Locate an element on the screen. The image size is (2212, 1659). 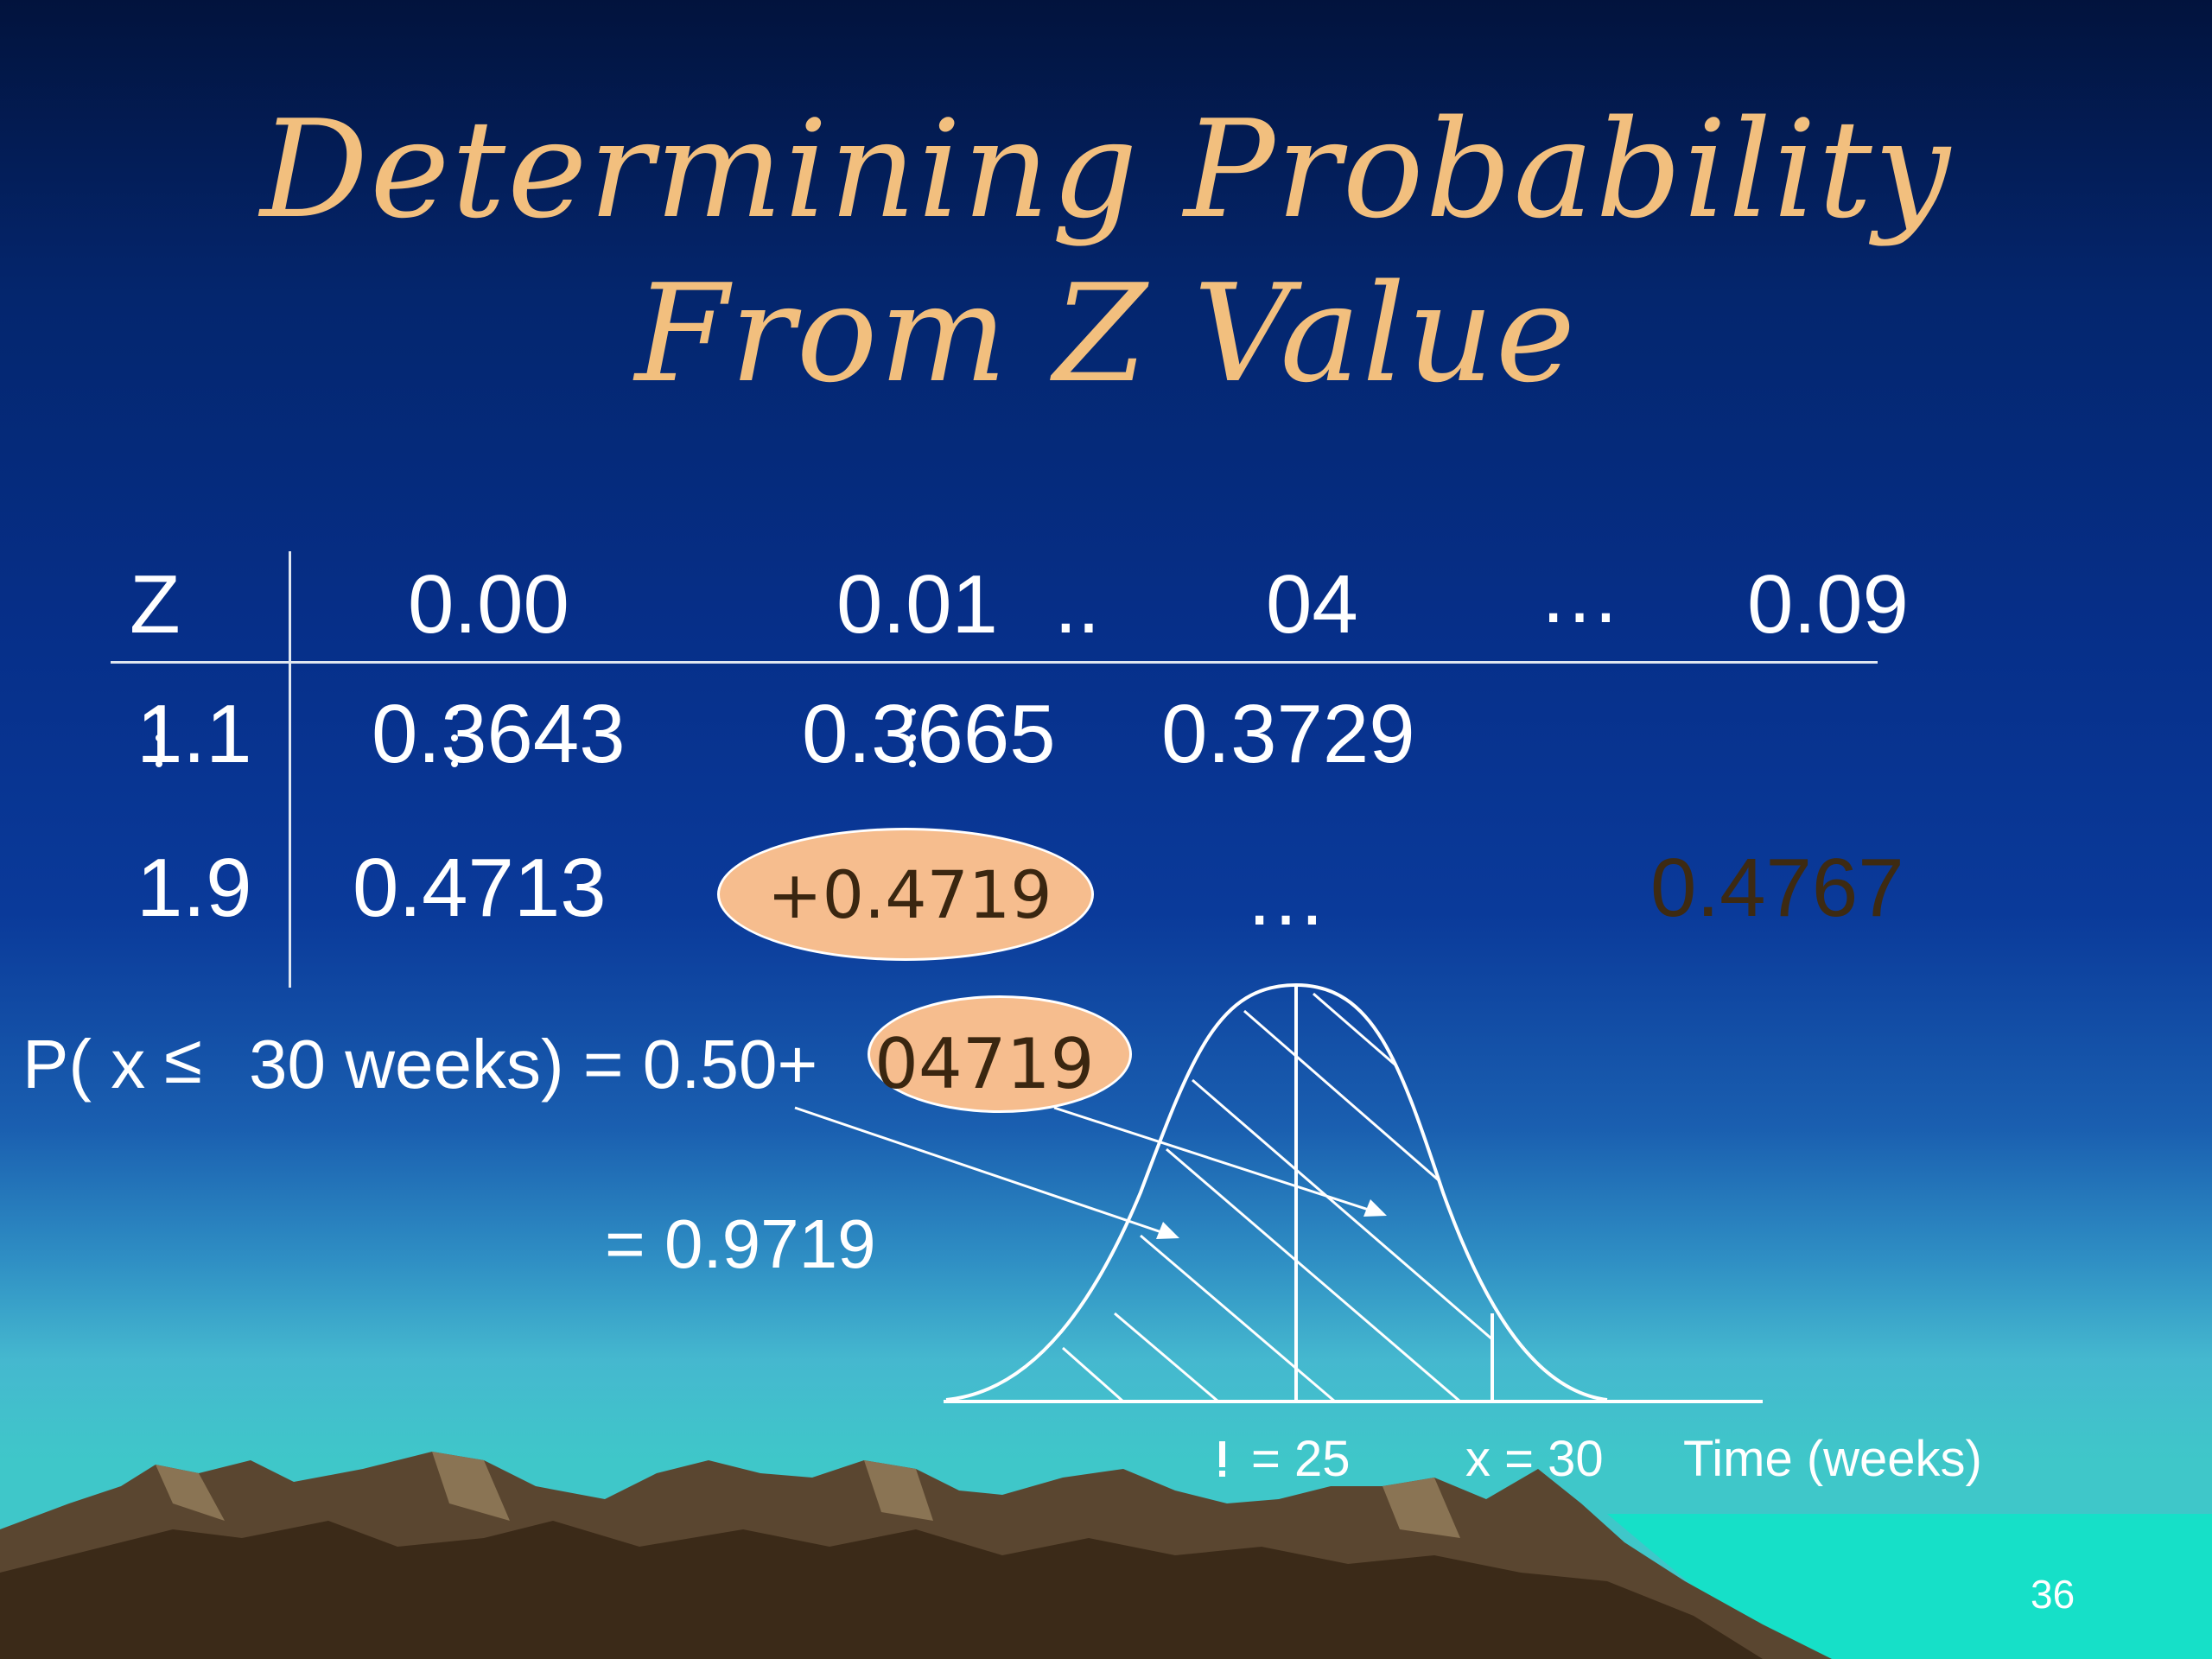
row2-col-001: +0.4719 is located at coordinates (909, 894).